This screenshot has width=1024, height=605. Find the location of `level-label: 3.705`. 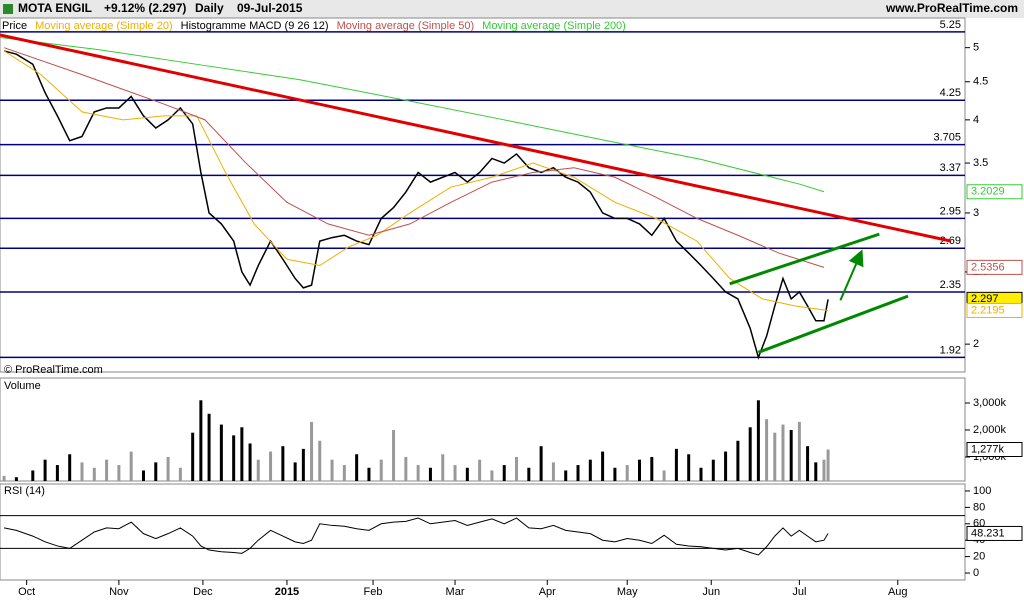

level-label: 3.705 is located at coordinates (947, 138).